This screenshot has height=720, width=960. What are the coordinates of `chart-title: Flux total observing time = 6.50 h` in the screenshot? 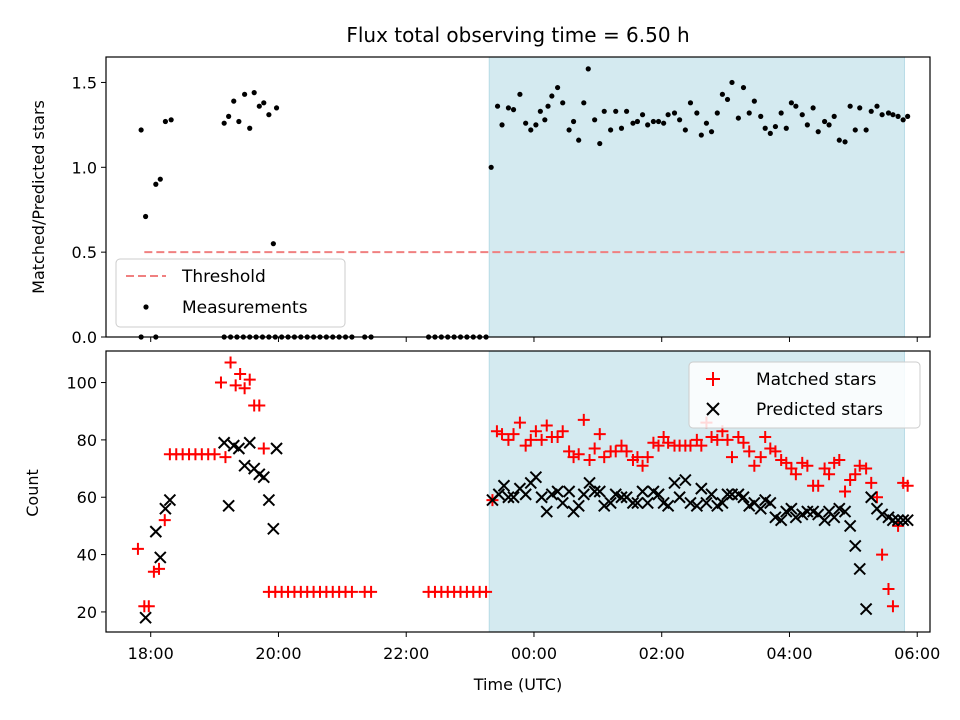 It's located at (517, 35).